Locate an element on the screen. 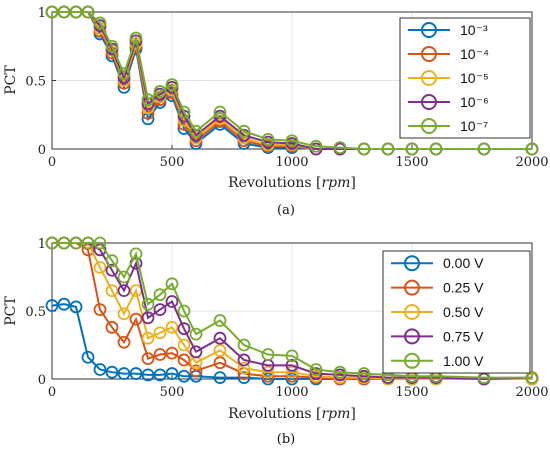 Image resolution: width=550 pixels, height=451 pixels. legend-label: 10⁻⁷ is located at coordinates (474, 126).